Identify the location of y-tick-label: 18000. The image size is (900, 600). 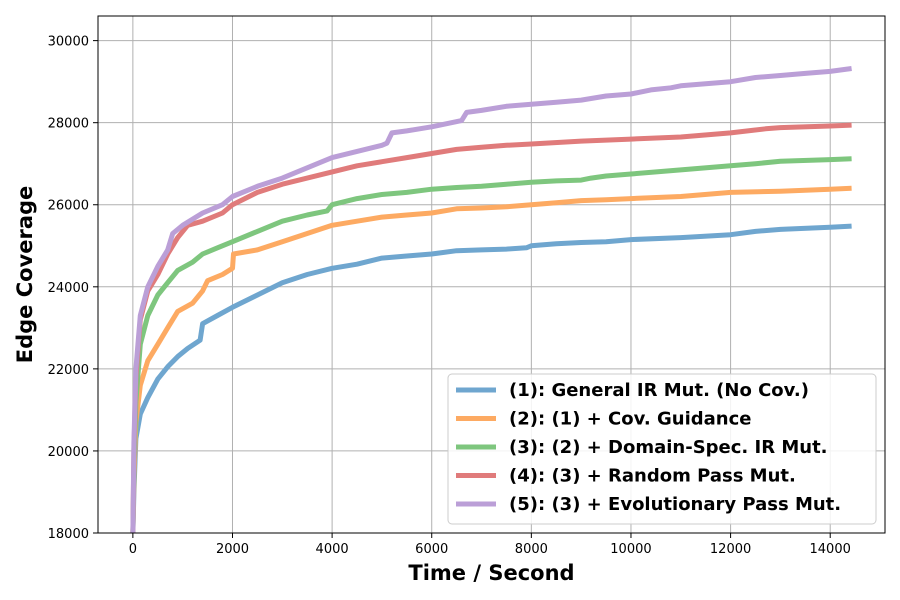
(68, 534).